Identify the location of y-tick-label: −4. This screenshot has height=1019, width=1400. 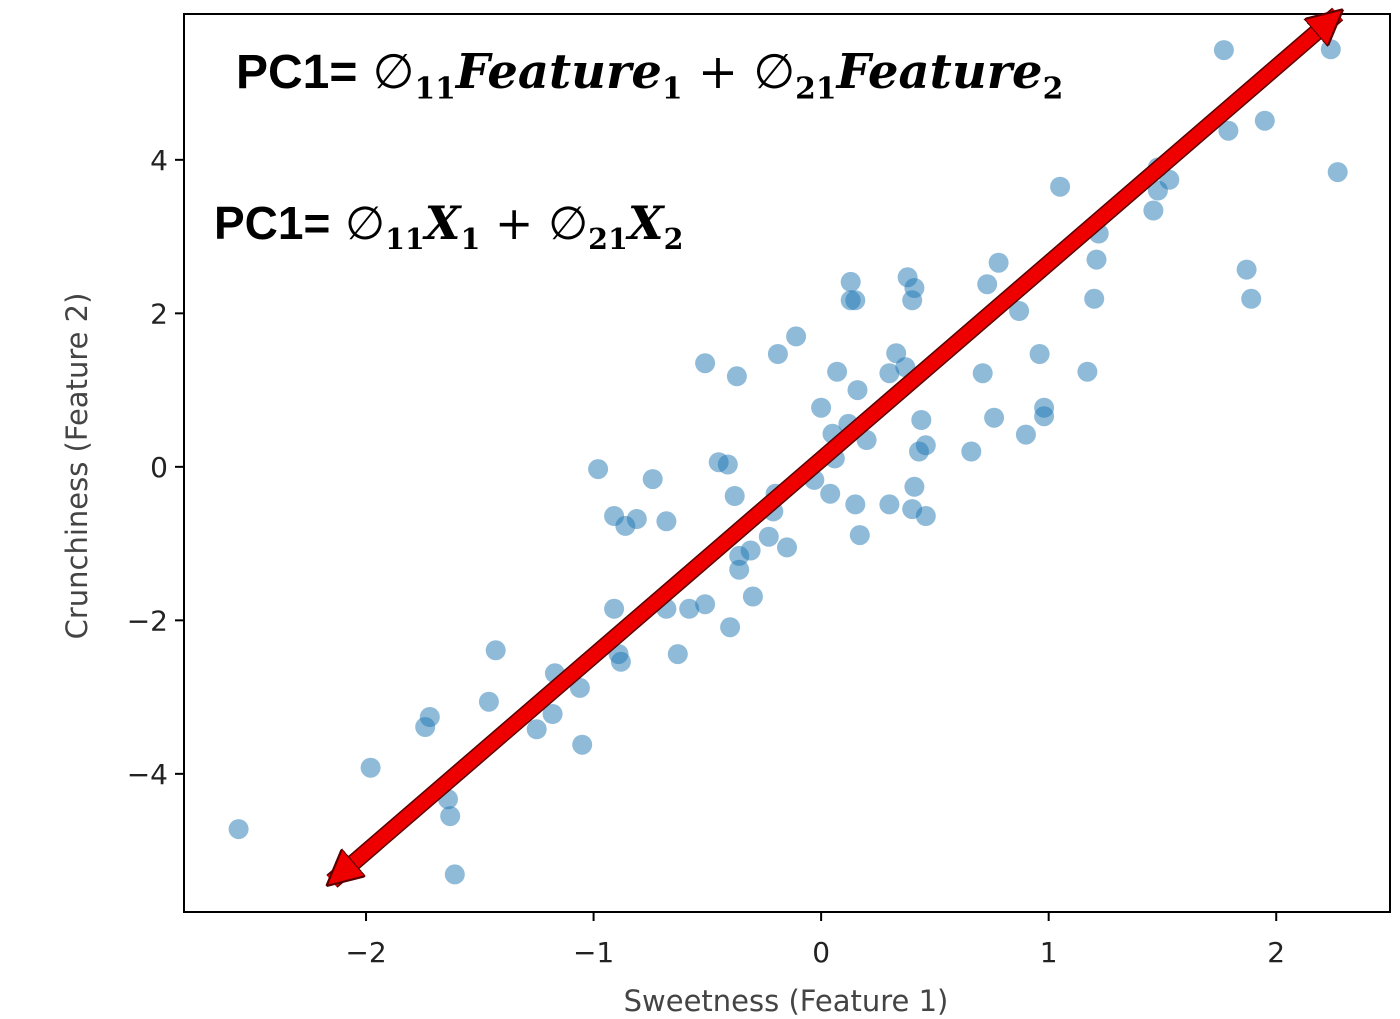
(147, 774).